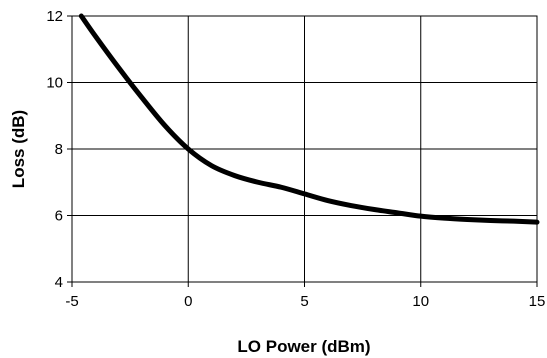  What do you see at coordinates (54, 16) in the screenshot?
I see `y-tick-label: 12` at bounding box center [54, 16].